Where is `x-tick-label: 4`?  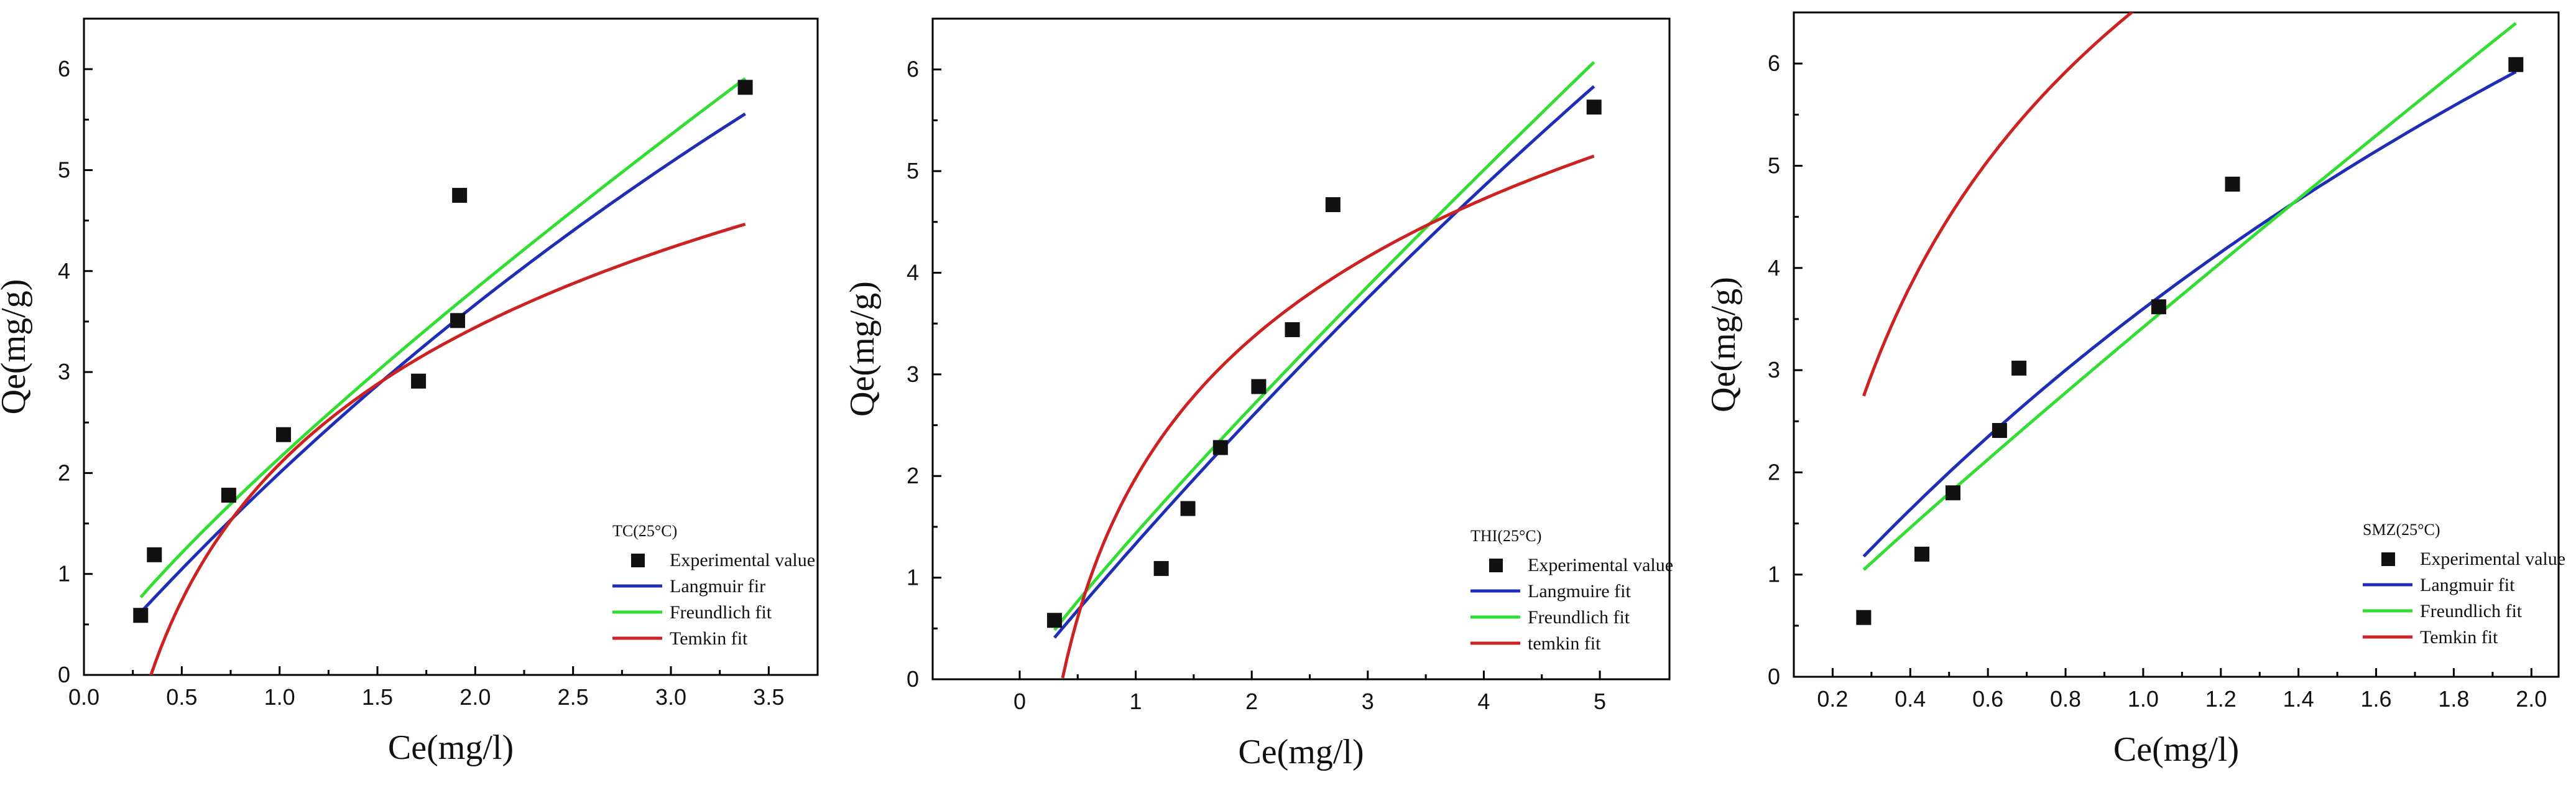
x-tick-label: 4 is located at coordinates (1483, 701).